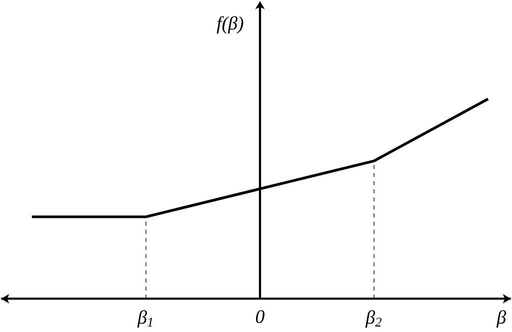  What do you see at coordinates (260, 316) in the screenshot?
I see `x-tick-label: 0` at bounding box center [260, 316].